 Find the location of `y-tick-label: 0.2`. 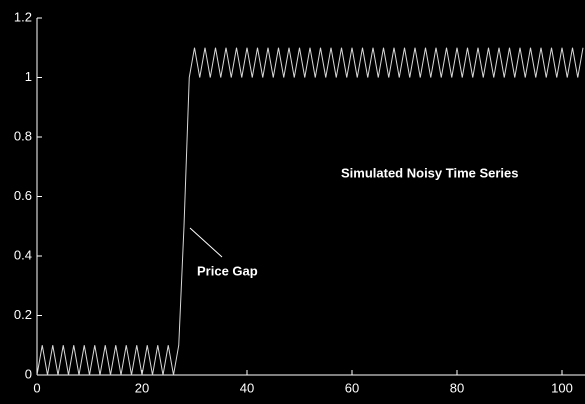

y-tick-label: 0.2 is located at coordinates (23, 314).